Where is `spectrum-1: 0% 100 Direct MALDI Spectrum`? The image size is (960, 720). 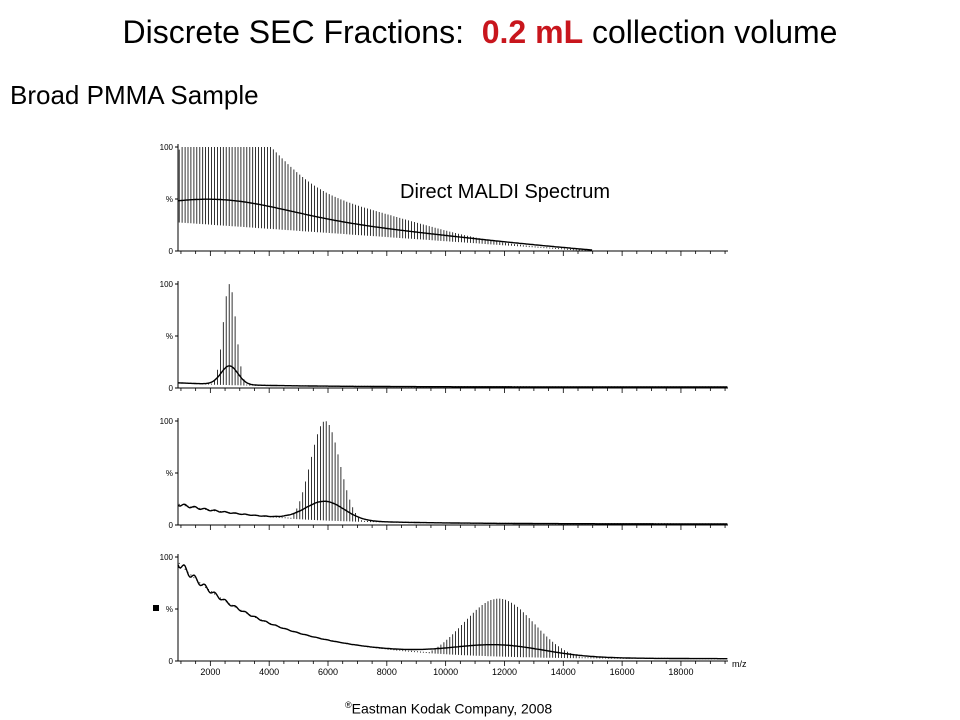
spectrum-1: 0% 100 Direct MALDI Spectrum is located at coordinates (444, 199).